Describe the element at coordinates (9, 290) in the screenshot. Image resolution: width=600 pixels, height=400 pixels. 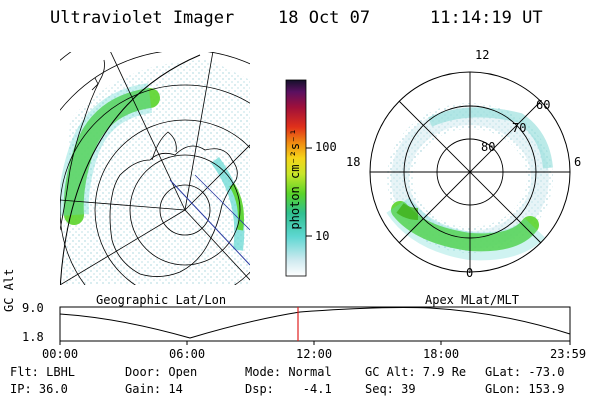
I see `orbit-y-label: GC Alt` at that location.